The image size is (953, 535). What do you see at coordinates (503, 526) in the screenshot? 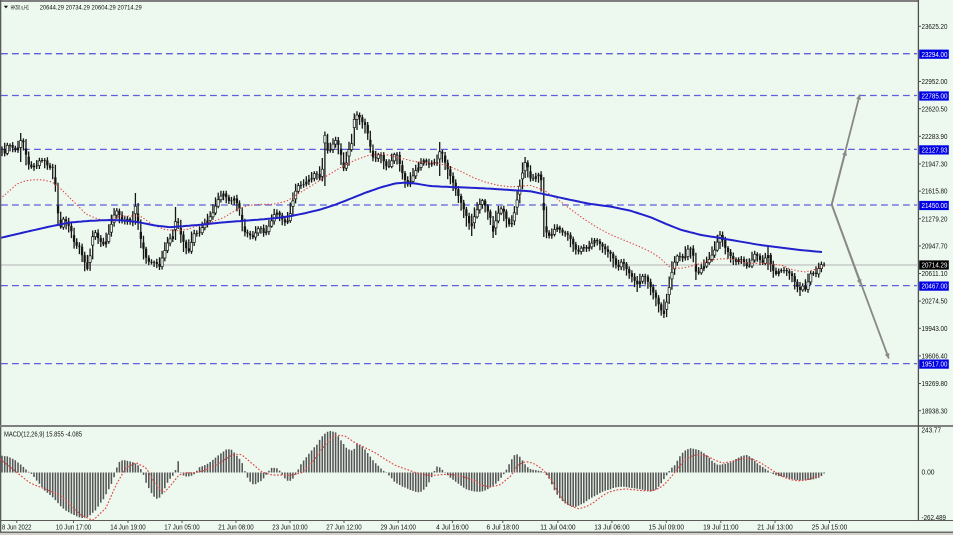
I see `svg-text: 6 Jul 18:00` at bounding box center [503, 526].